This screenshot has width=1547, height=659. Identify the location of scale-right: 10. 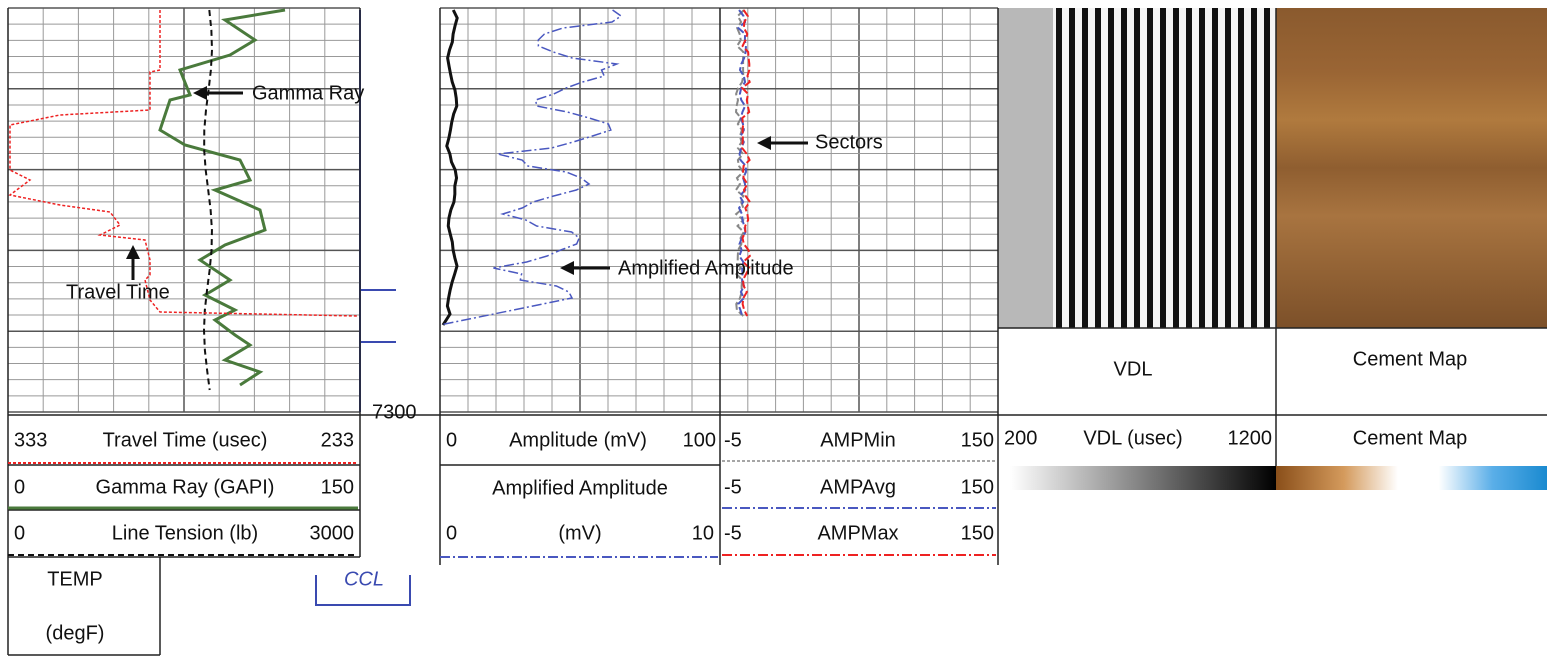
(703, 533).